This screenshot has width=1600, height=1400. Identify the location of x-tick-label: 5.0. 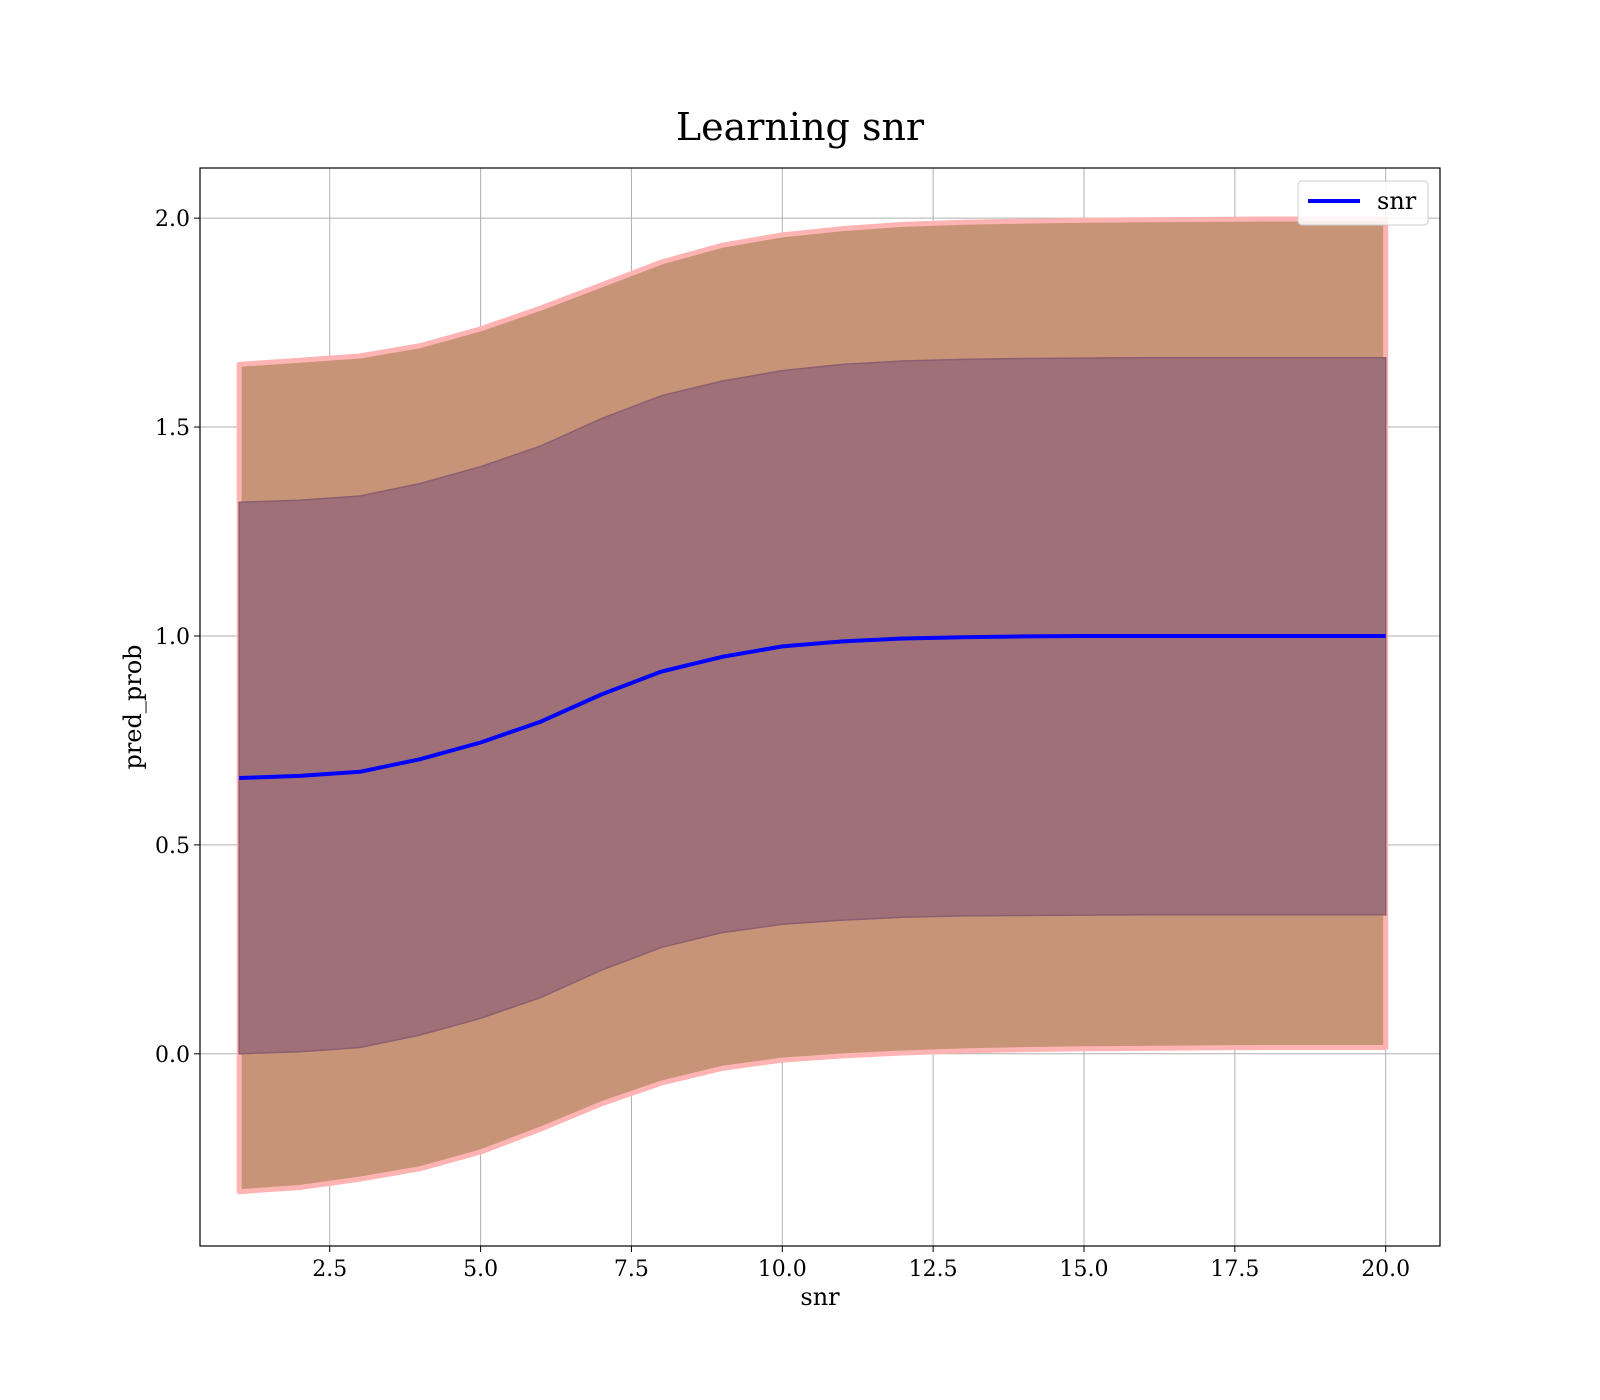
(480, 1269).